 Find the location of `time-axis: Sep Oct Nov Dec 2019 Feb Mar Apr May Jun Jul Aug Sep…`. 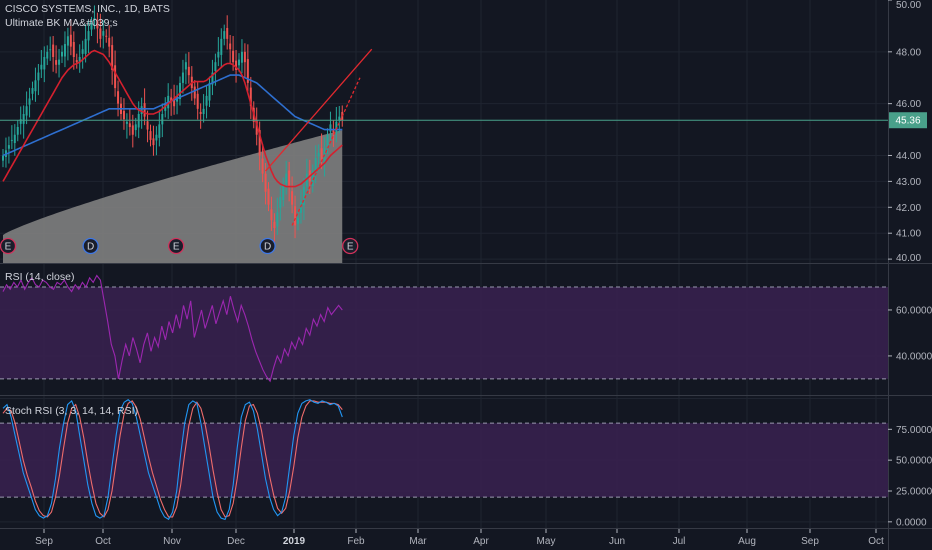

time-axis: Sep Oct Nov Dec 2019 Feb Mar Apr May Jun Jul Aug Sep… is located at coordinates (459, 538).